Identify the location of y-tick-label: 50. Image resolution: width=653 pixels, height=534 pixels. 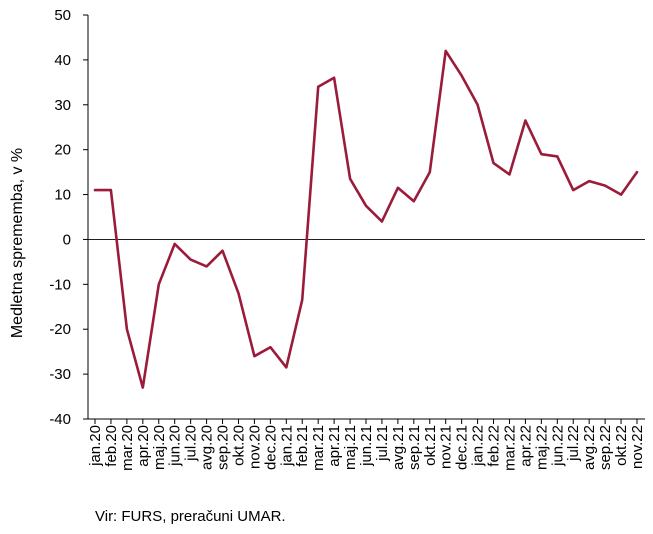
(62, 15).